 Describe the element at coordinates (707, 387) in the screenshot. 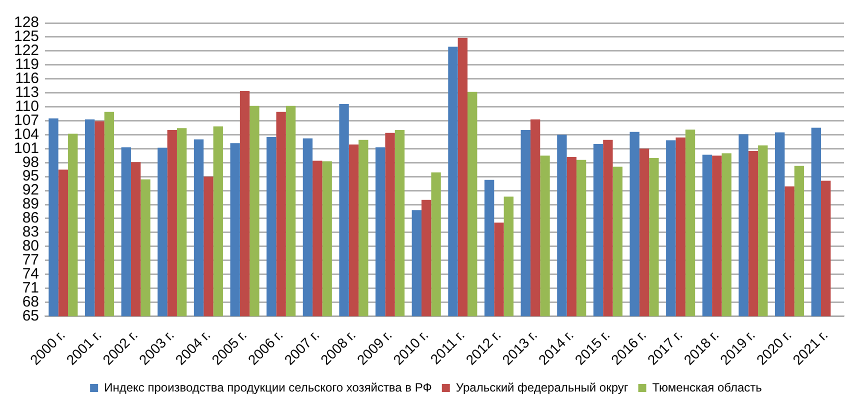

I see `legend-label: Тюменская область` at that location.